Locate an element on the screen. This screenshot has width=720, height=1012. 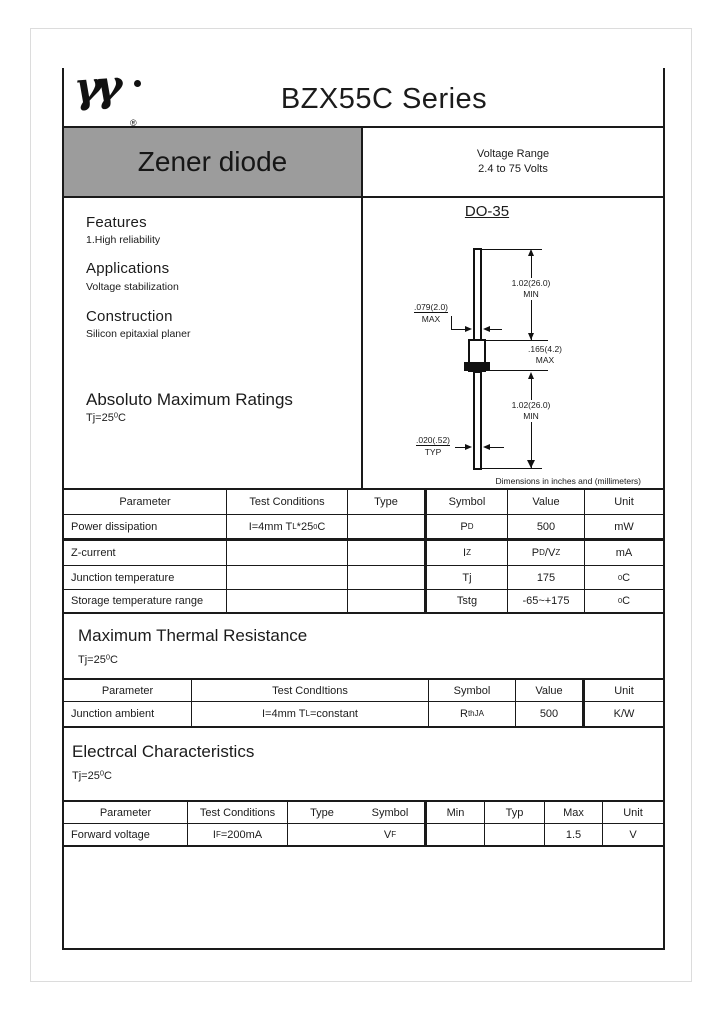
col-header: Max is located at coordinates (574, 812).